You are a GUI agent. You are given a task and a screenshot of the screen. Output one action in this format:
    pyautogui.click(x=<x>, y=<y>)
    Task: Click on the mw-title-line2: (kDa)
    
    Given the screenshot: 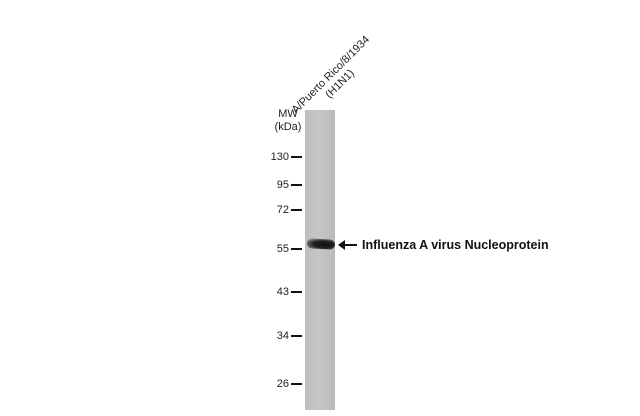 What is the action you would take?
    pyautogui.click(x=288, y=127)
    